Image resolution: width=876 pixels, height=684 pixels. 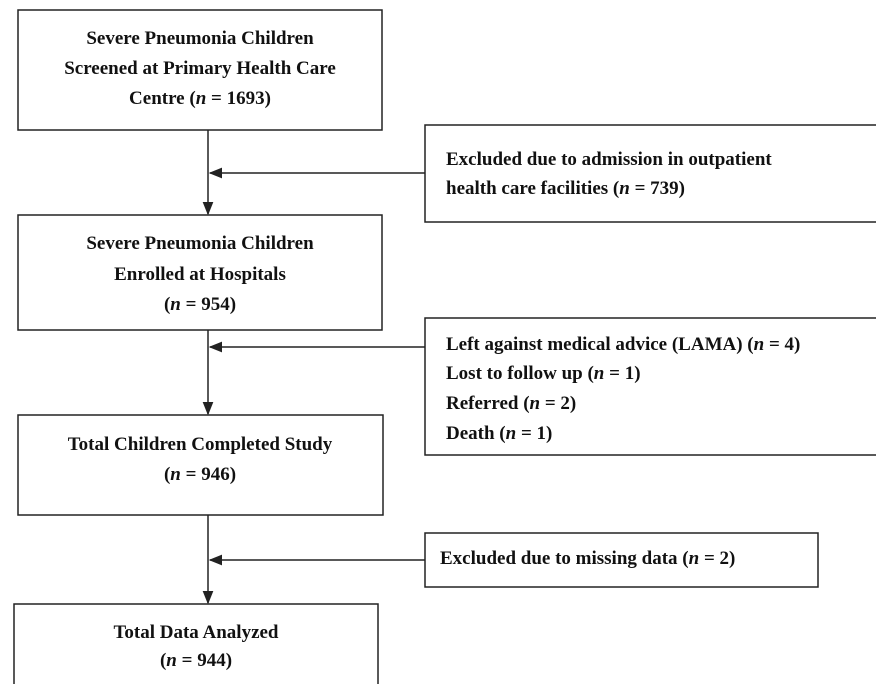 I want to click on box-text: Enrolled at Hospitals, so click(x=200, y=274).